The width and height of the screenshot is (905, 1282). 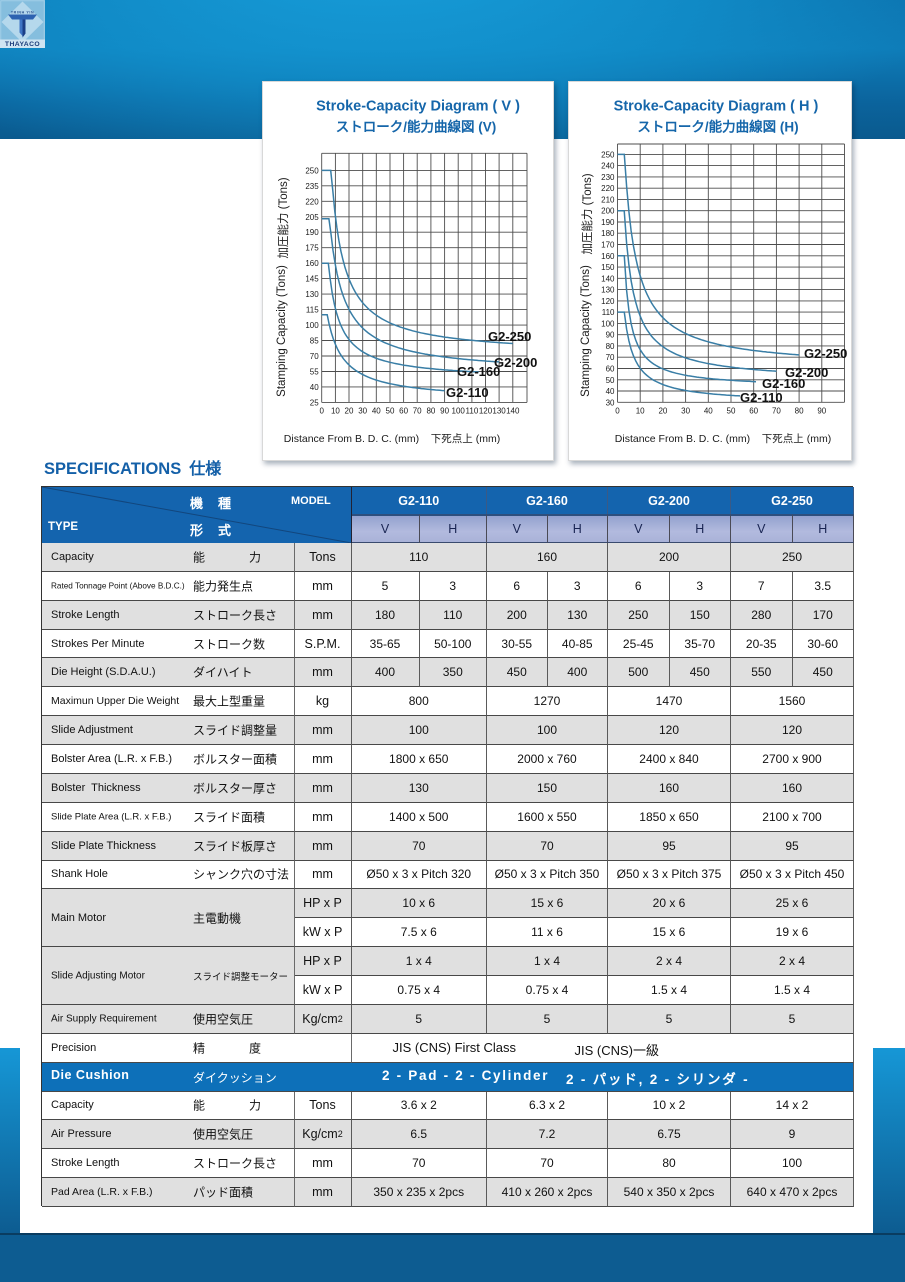 What do you see at coordinates (608, 233) in the screenshot?
I see `svg-text: 180` at bounding box center [608, 233].